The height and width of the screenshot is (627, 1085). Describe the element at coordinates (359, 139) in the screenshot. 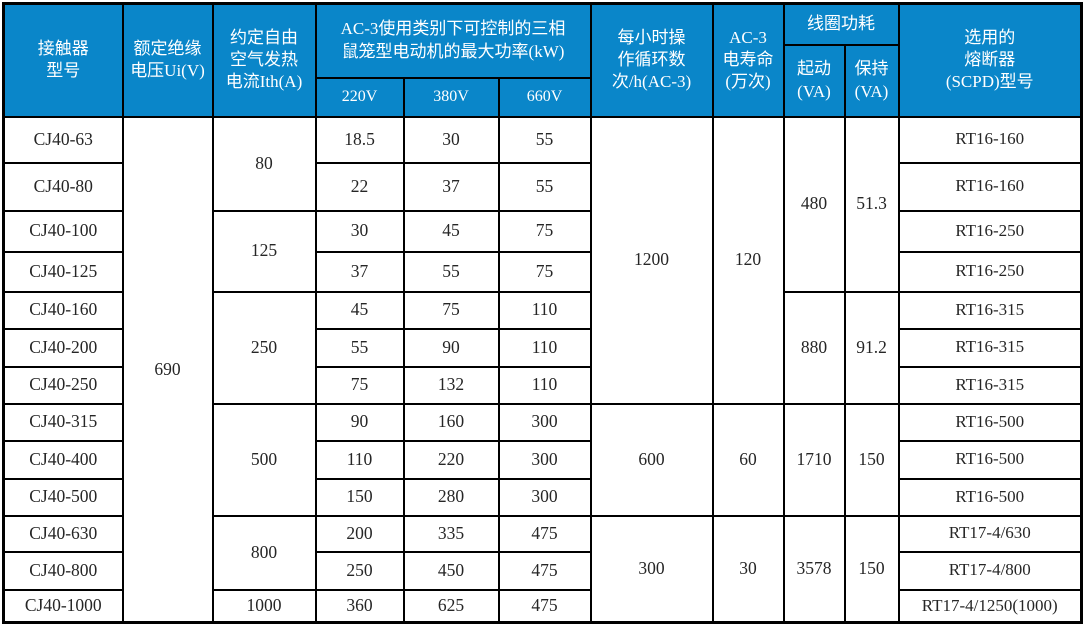

I see `cell-p220: 18.5` at that location.